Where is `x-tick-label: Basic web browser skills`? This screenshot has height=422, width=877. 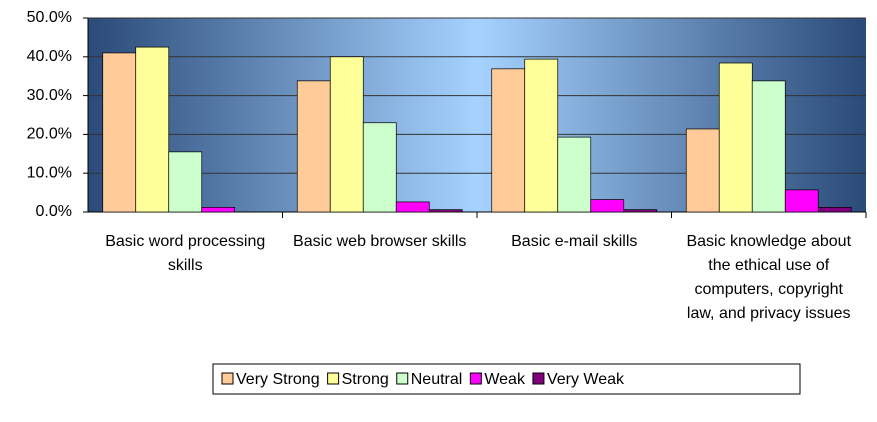
x-tick-label: Basic web browser skills is located at coordinates (379, 241).